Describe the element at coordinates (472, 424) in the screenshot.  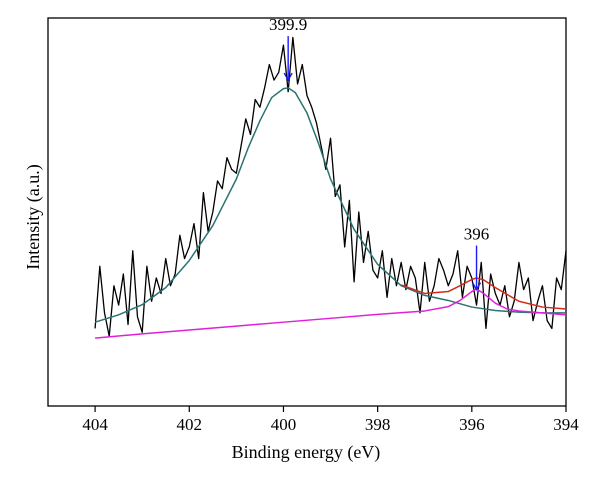
I see `x-tick-label: 396` at that location.